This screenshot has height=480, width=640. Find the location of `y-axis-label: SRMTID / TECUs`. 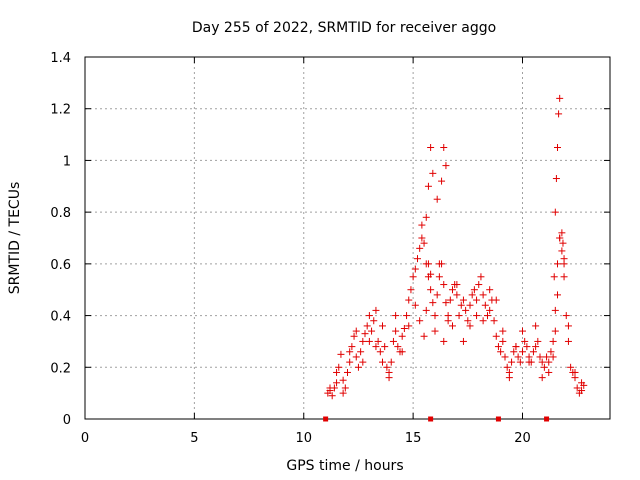

y-axis-label: SRMTID / TECUs is located at coordinates (15, 238).